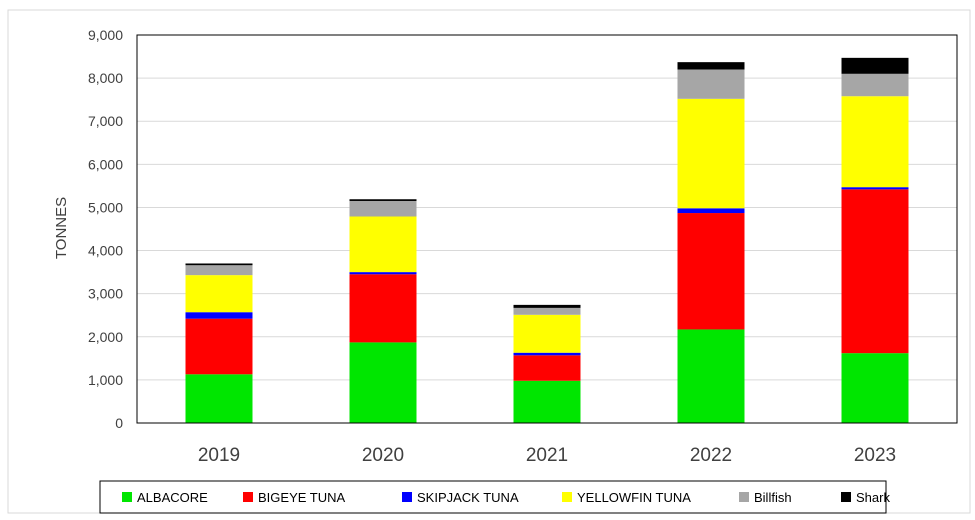  I want to click on x-tick-label: 2020, so click(383, 455).